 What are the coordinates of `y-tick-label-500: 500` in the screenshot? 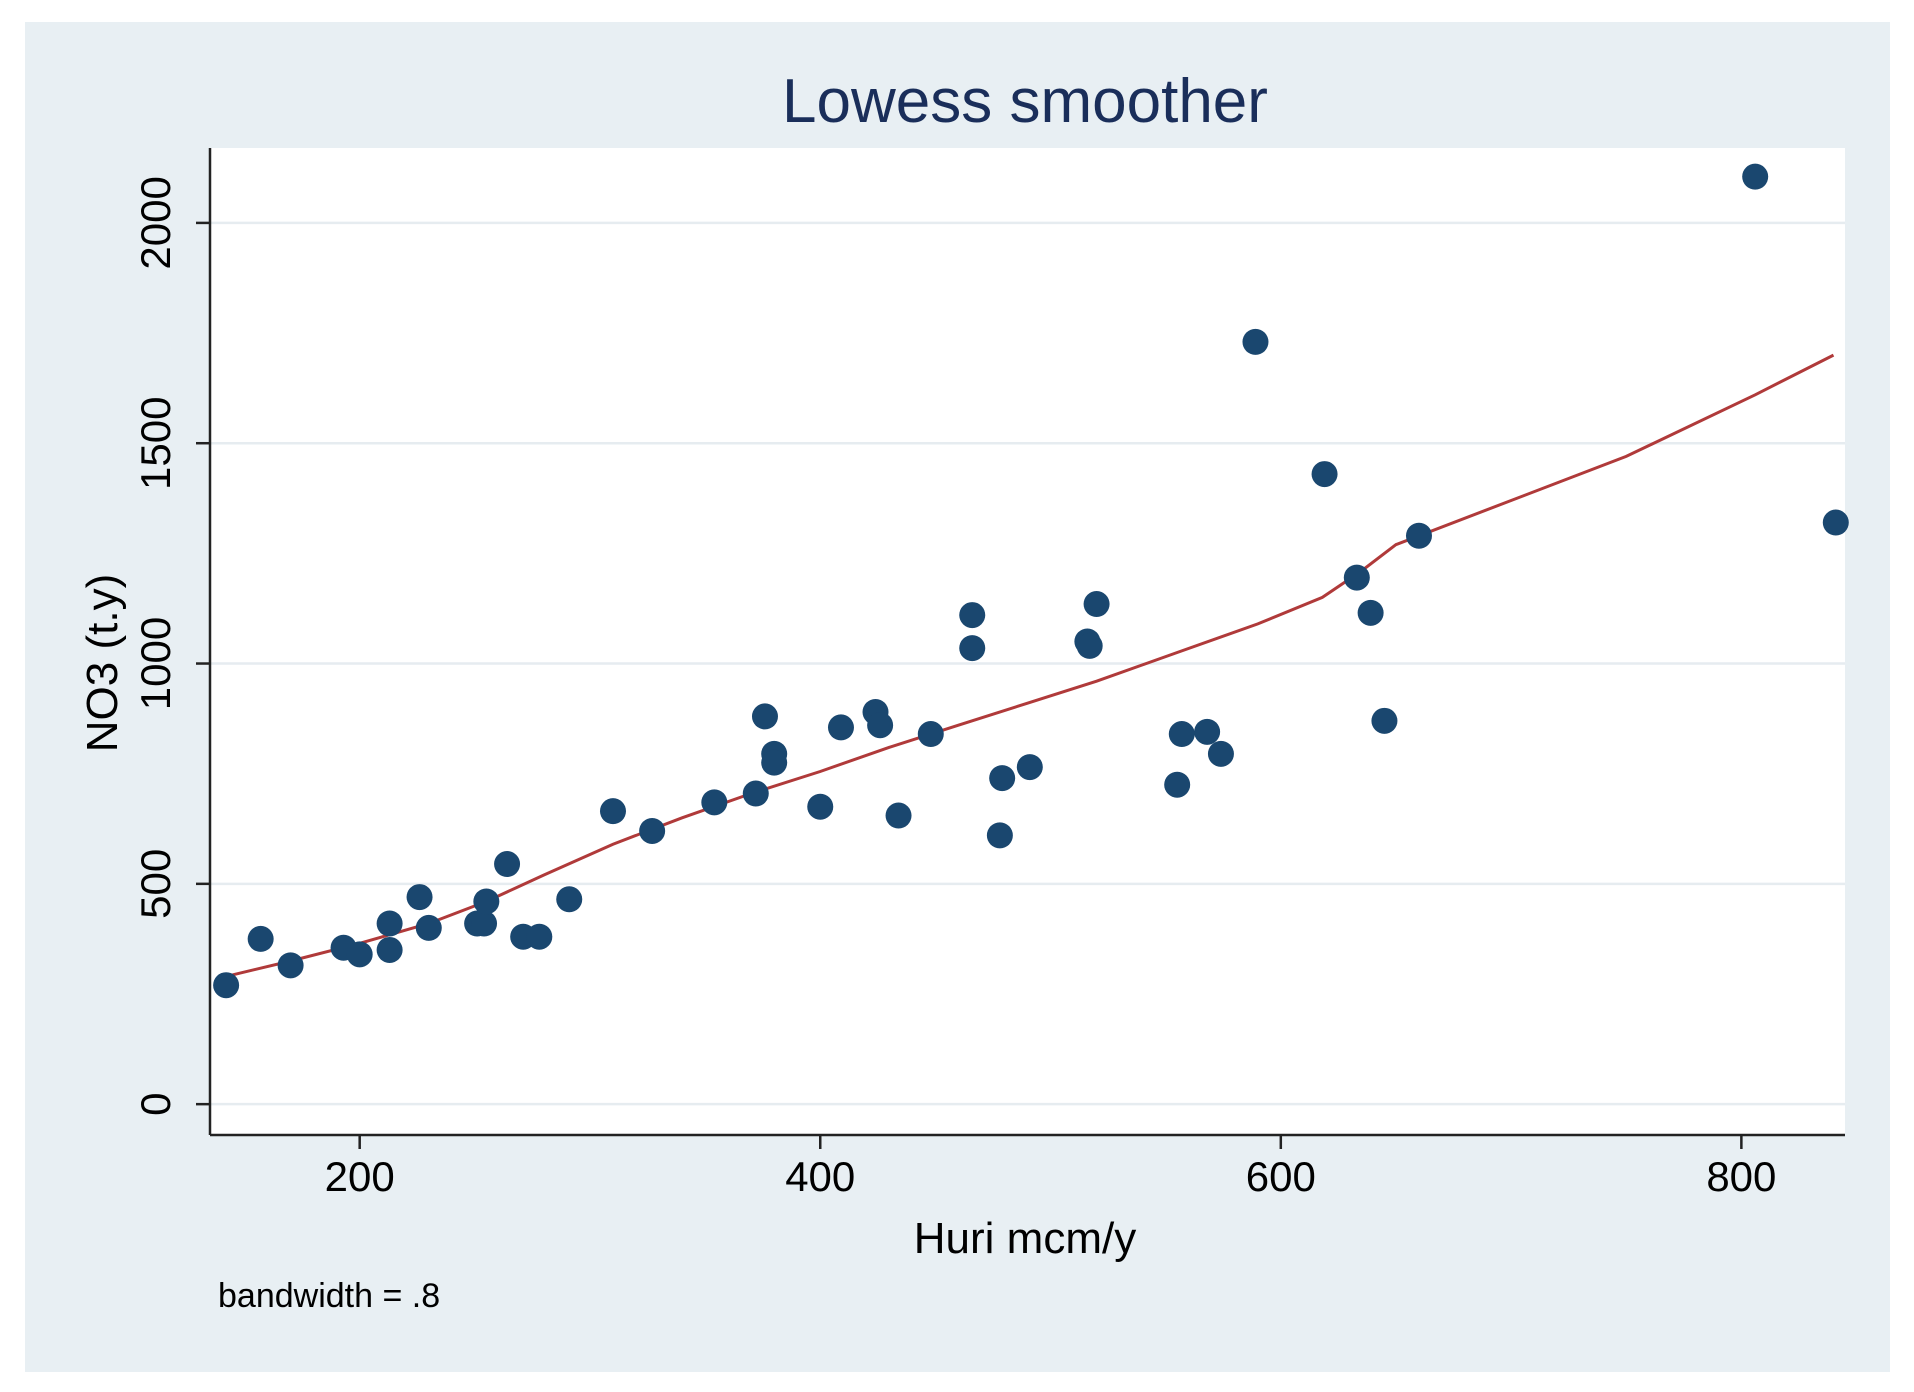 It's located at (155, 884).